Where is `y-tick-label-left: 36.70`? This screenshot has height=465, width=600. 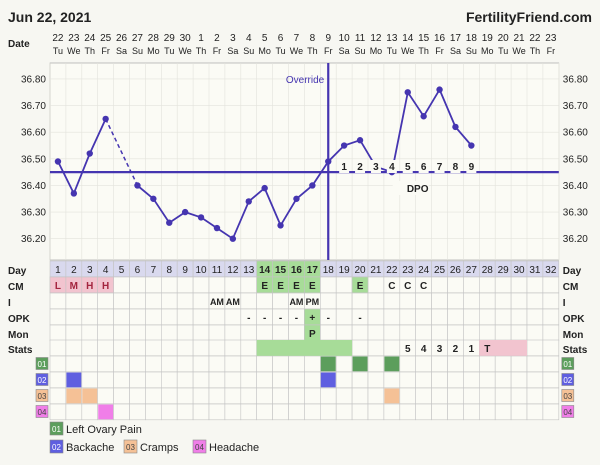
y-tick-label-left: 36.70 is located at coordinates (33, 106).